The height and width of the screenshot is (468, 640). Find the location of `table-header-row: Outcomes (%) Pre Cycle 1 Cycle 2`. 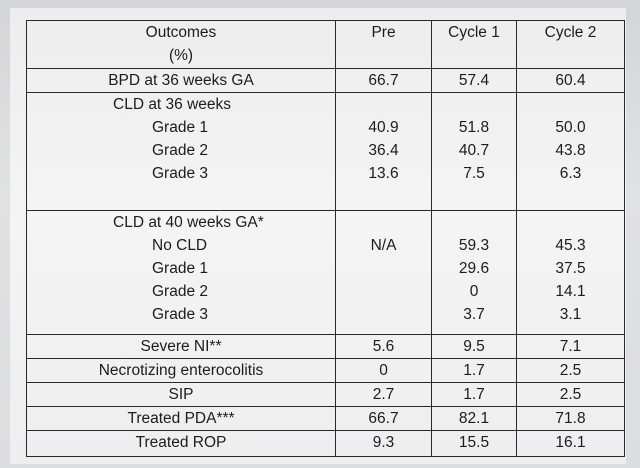

table-header-row: Outcomes (%) Pre Cycle 1 Cycle 2 is located at coordinates (325, 44).